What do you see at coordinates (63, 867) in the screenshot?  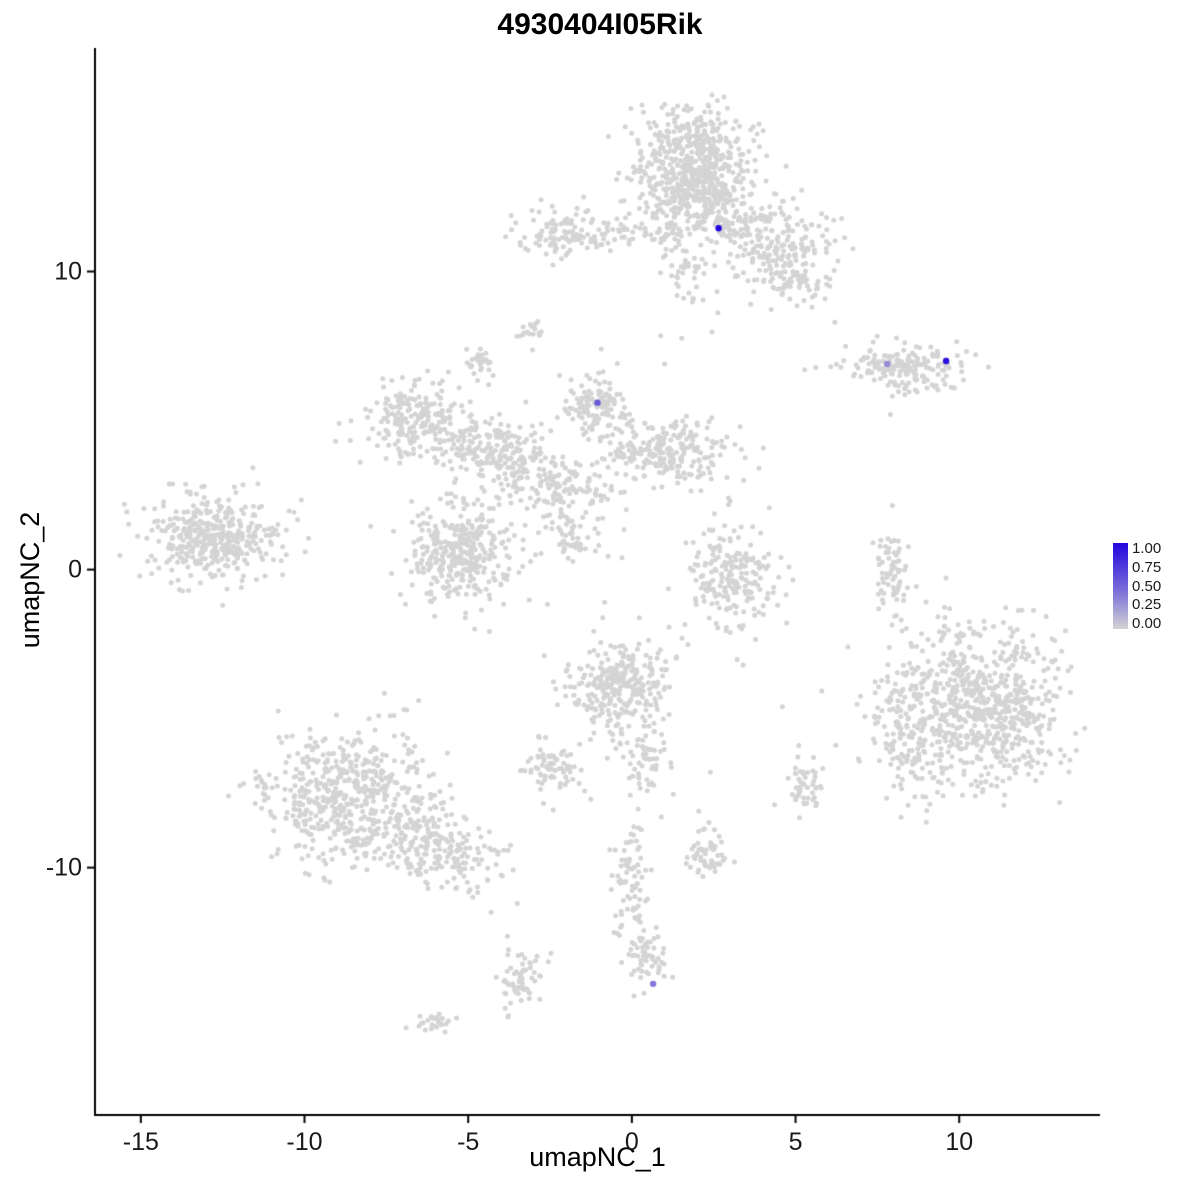 I see `y-tick-label: -10` at bounding box center [63, 867].